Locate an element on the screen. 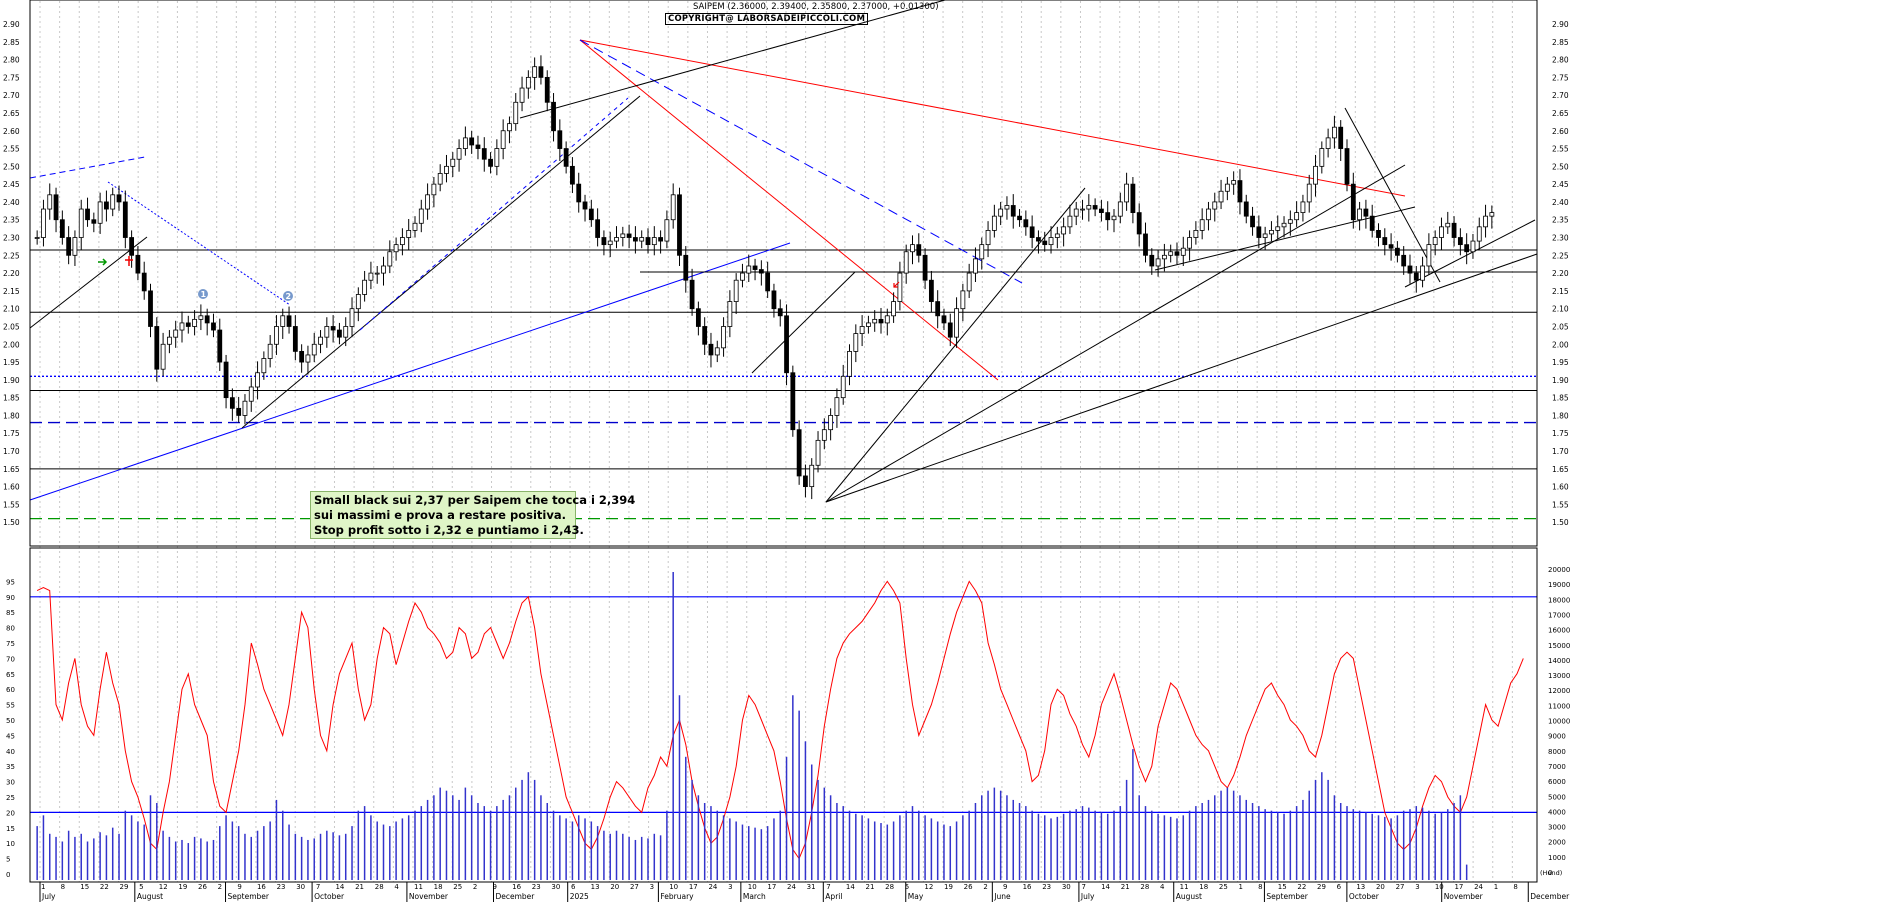  volume-tick: 19000 is located at coordinates (1559, 585).